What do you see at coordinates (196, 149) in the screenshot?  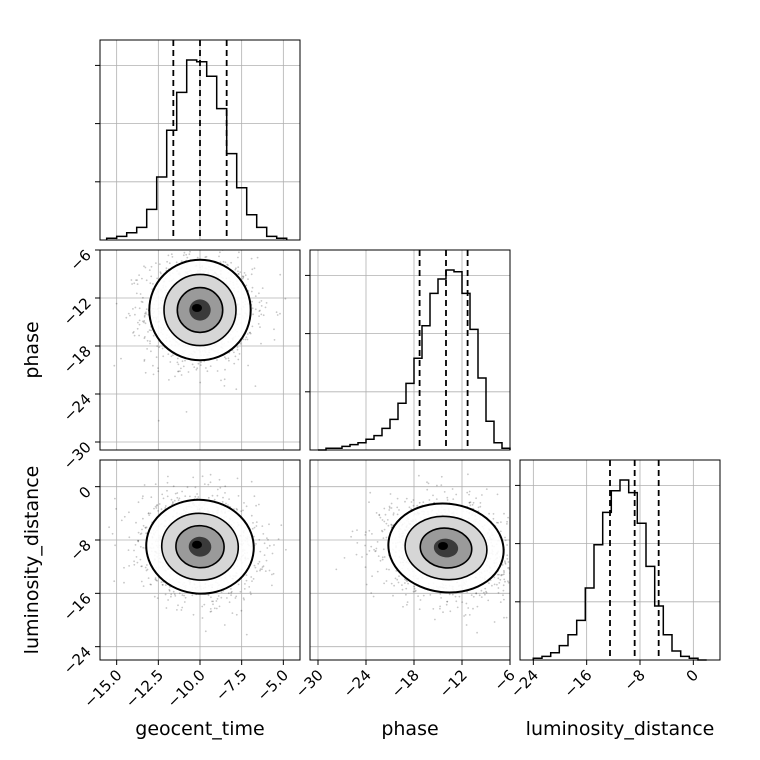 I see `histogram-geocent_time` at bounding box center [196, 149].